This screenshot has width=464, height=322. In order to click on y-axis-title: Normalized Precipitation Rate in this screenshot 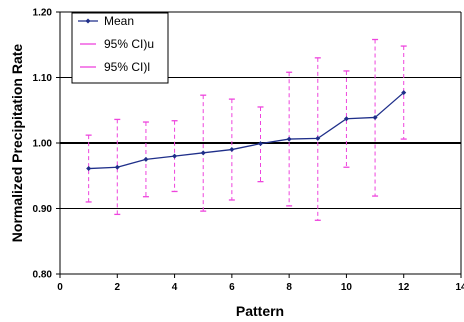, I will do `click(17, 143)`.